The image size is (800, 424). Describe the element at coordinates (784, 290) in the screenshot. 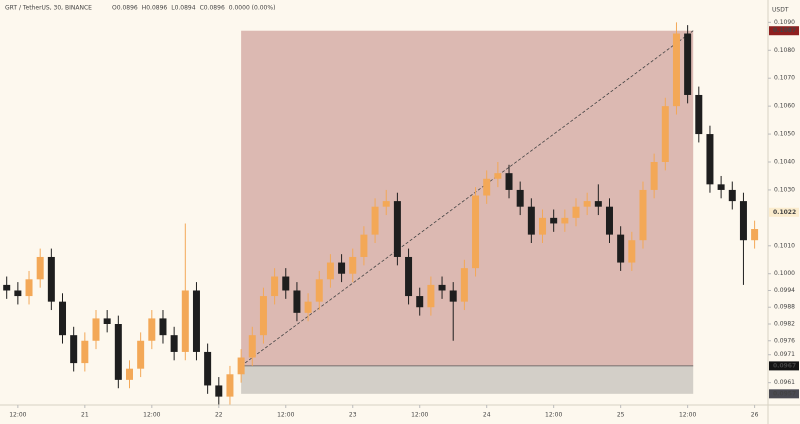

I see `y-tick-label: 0.0994` at that location.